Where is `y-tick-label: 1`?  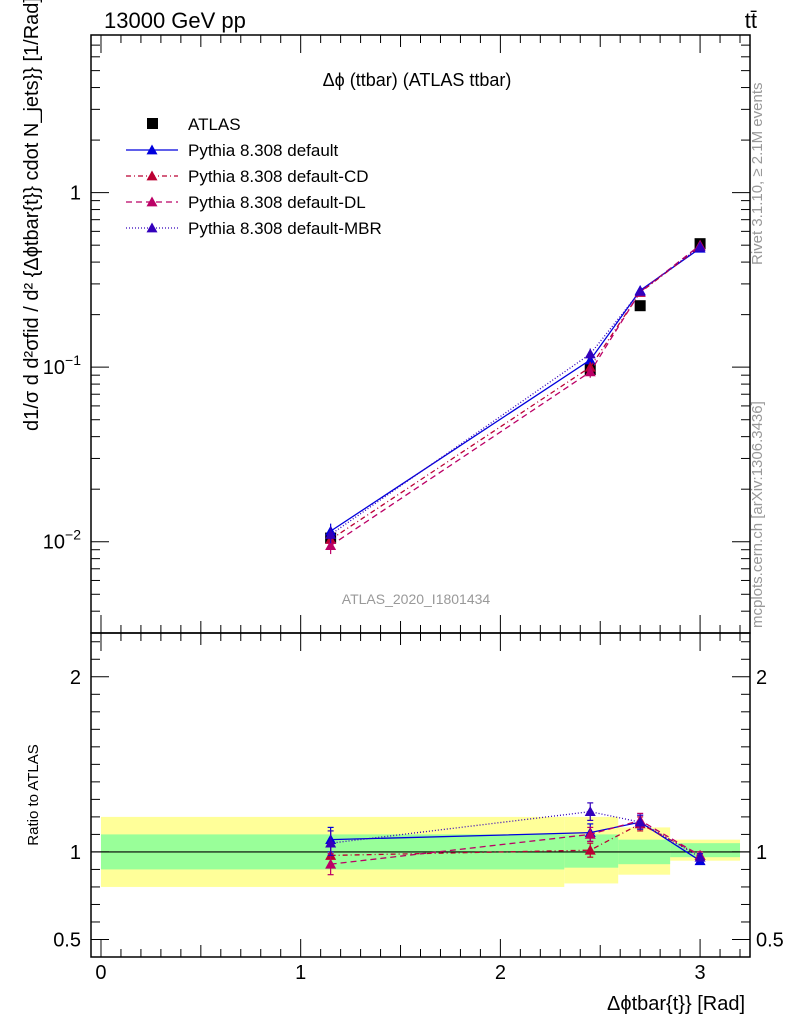
y-tick-label: 1 is located at coordinates (75, 194).